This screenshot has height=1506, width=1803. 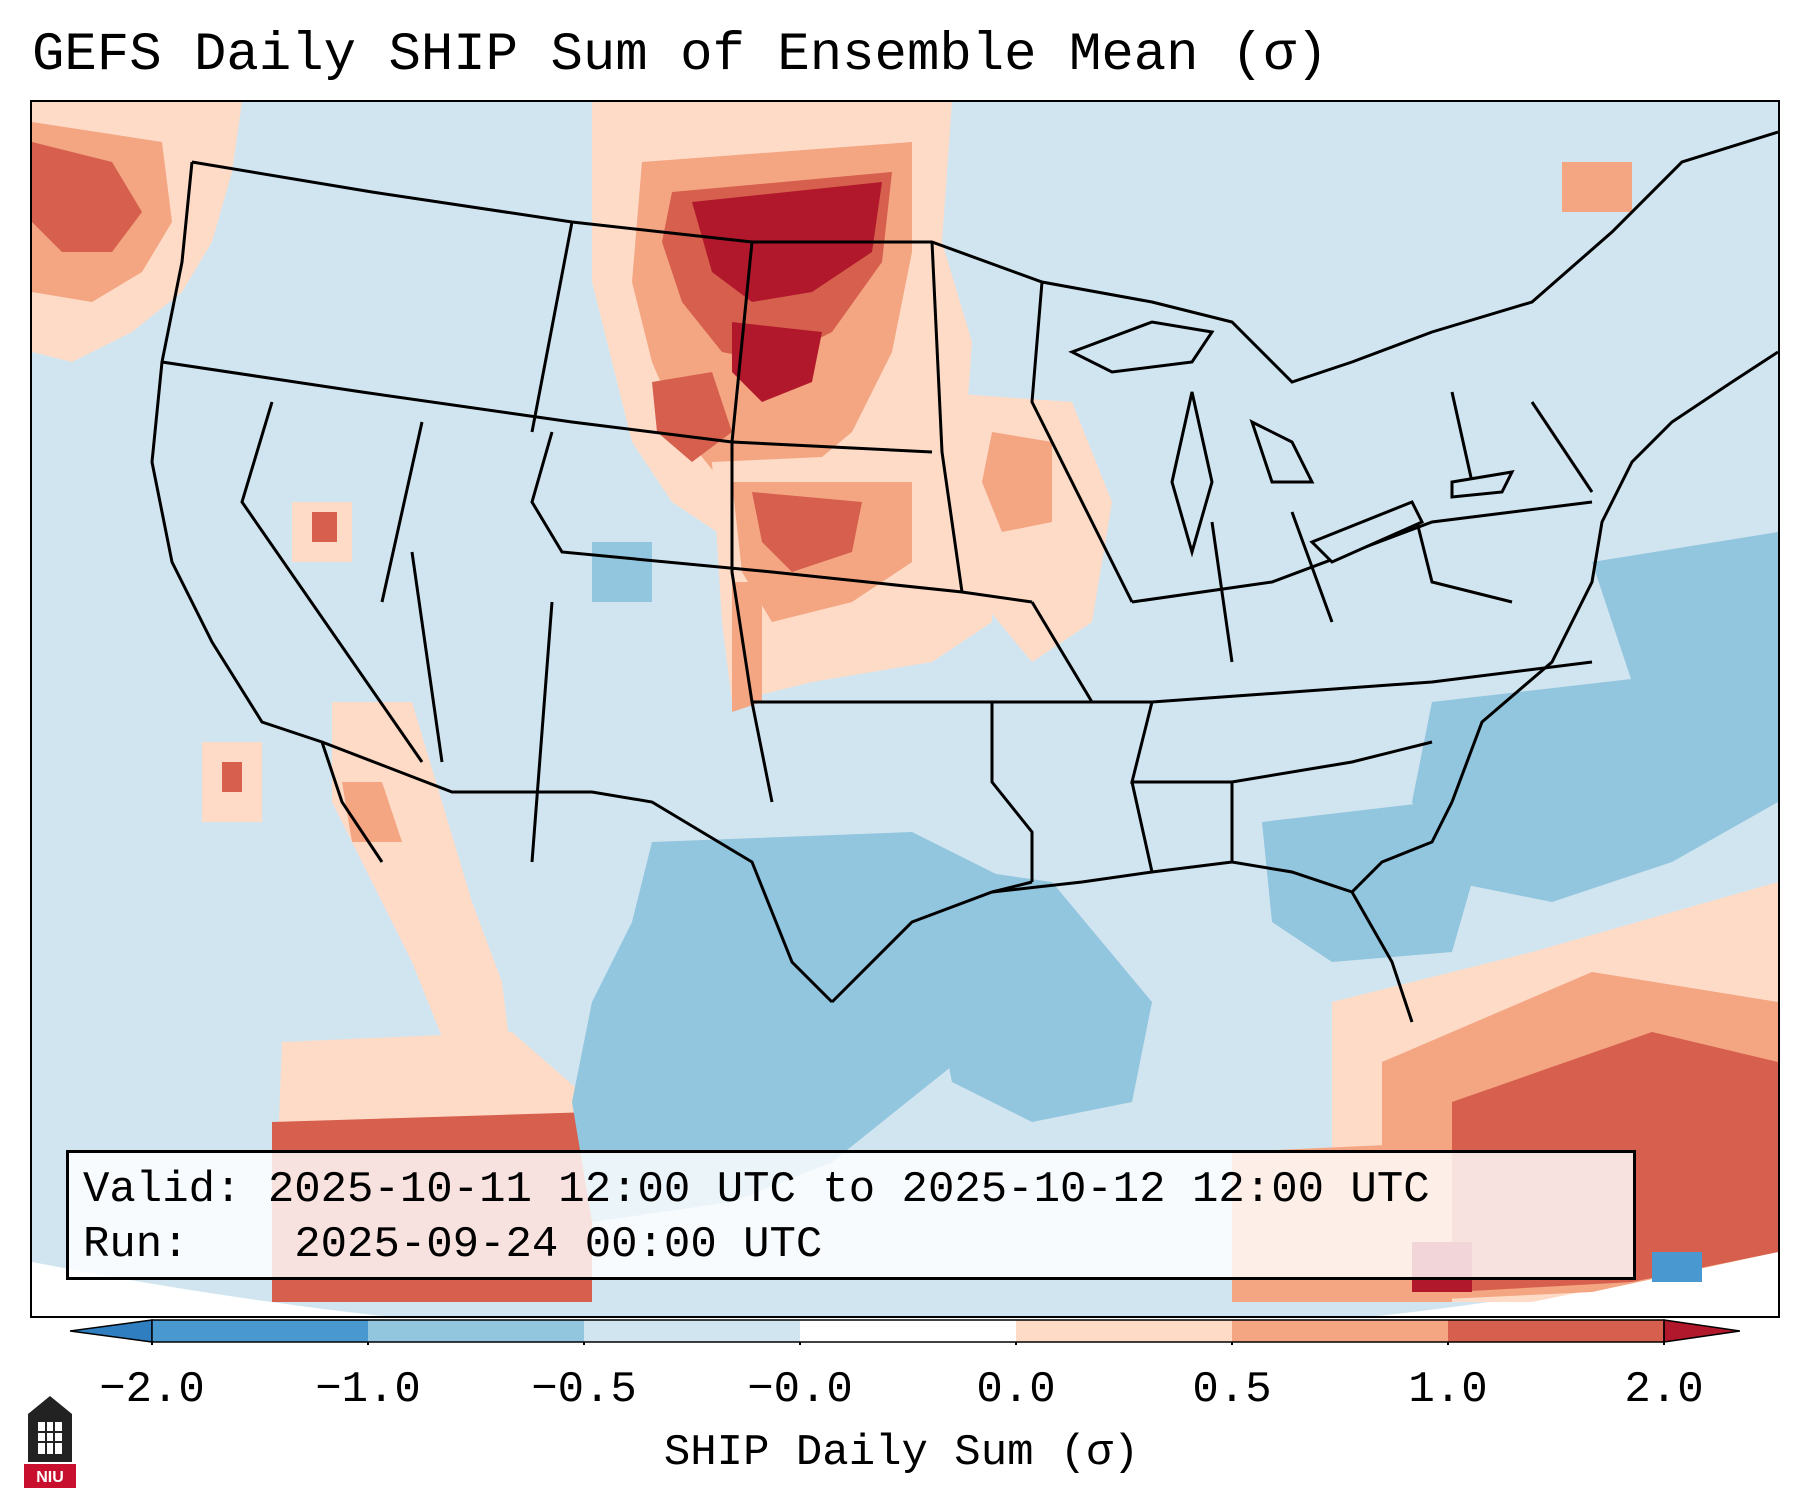 What do you see at coordinates (584, 1390) in the screenshot?
I see `colorbar-tick-2: −0.5` at bounding box center [584, 1390].